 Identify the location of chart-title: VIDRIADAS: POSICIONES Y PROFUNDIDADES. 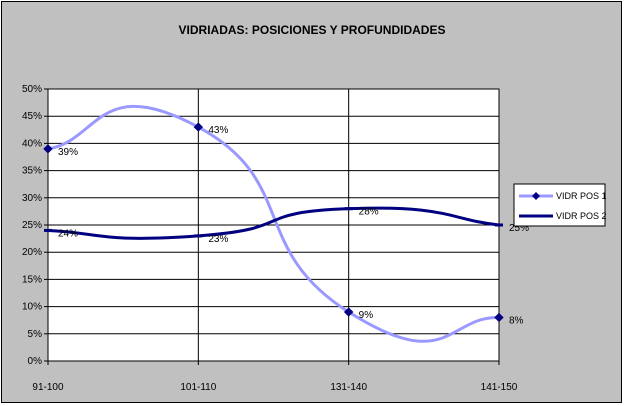
(312, 30).